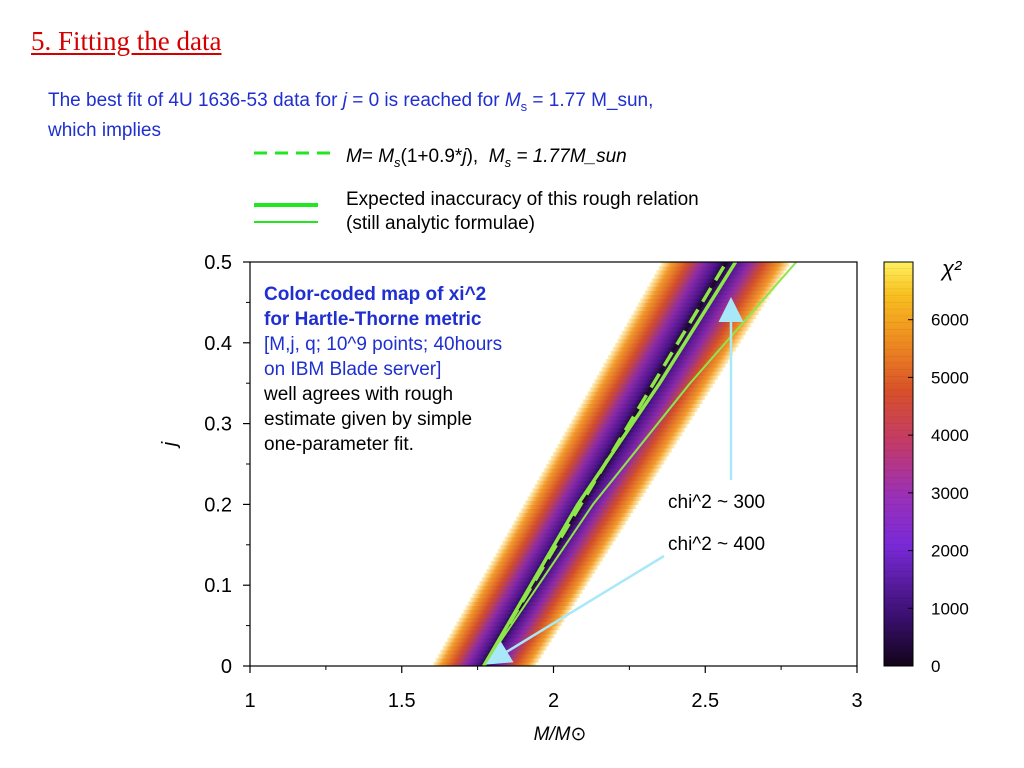  What do you see at coordinates (170, 445) in the screenshot?
I see `y-axis-label: j` at bounding box center [170, 445].